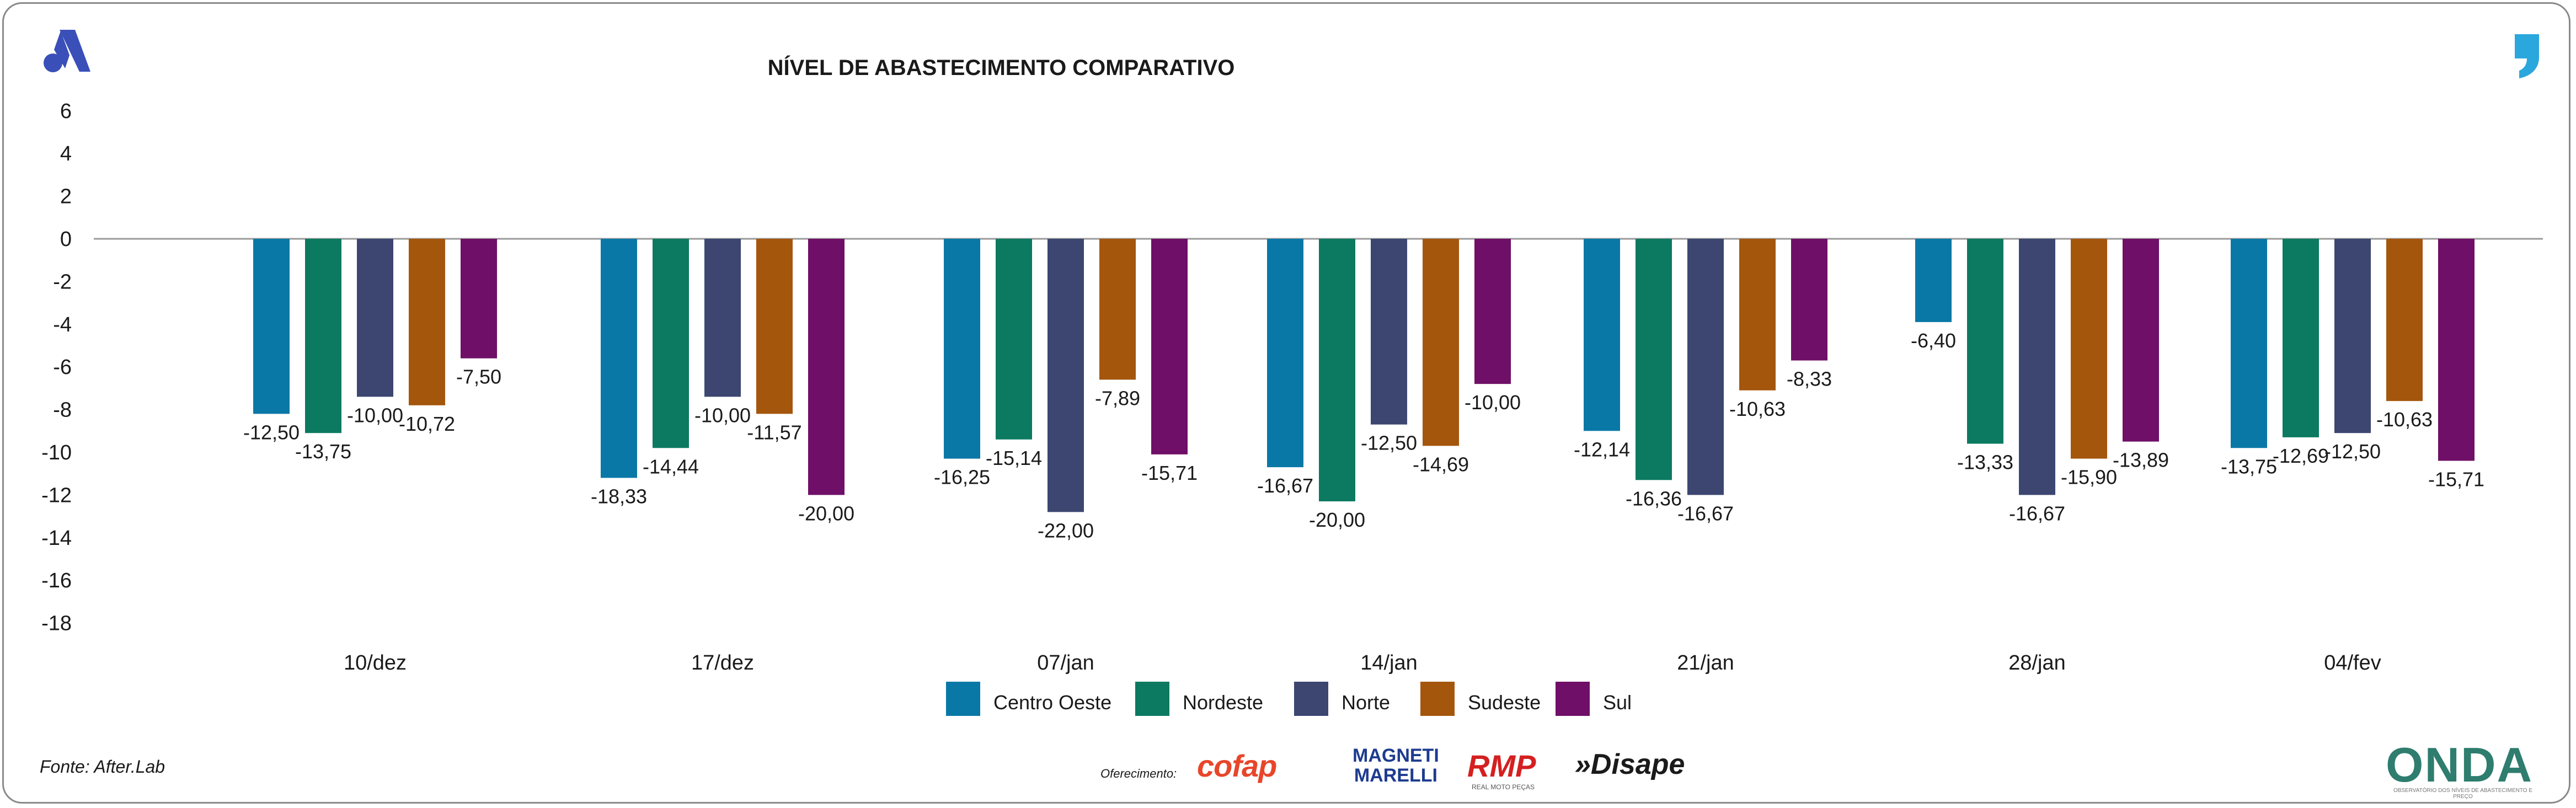  I want to click on legend-label: Nordeste, so click(1223, 702).